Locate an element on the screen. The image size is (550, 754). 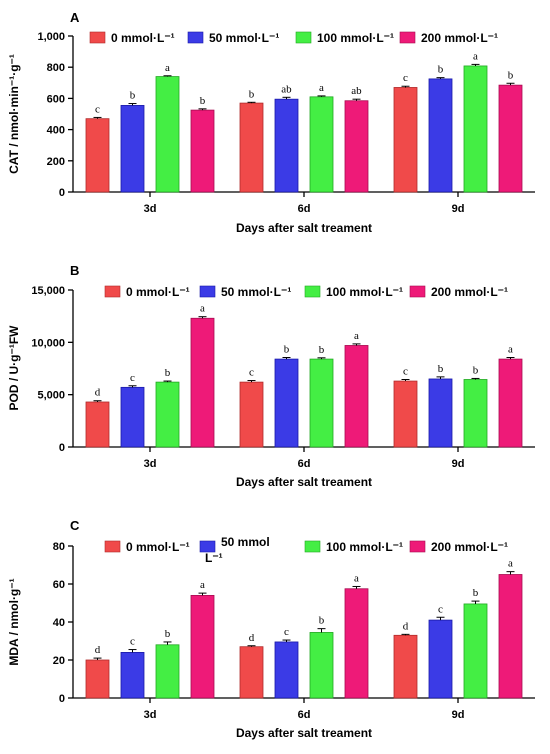
legend-label: 50 mmol is located at coordinates (245, 542).